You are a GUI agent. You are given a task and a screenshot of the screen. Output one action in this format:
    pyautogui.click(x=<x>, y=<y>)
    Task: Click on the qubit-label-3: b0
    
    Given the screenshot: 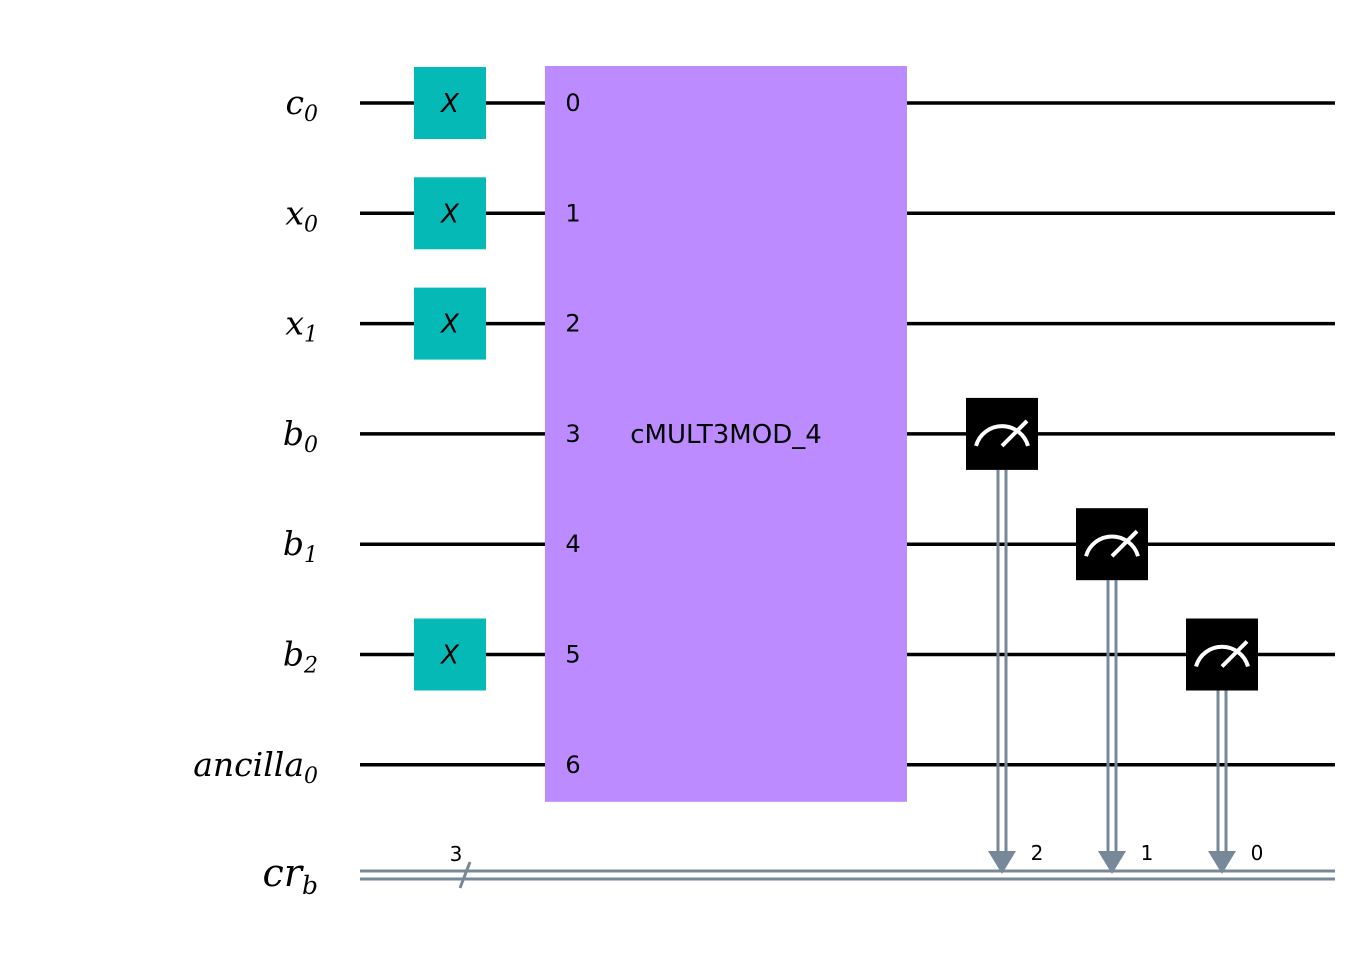 What is the action you would take?
    pyautogui.click(x=300, y=436)
    